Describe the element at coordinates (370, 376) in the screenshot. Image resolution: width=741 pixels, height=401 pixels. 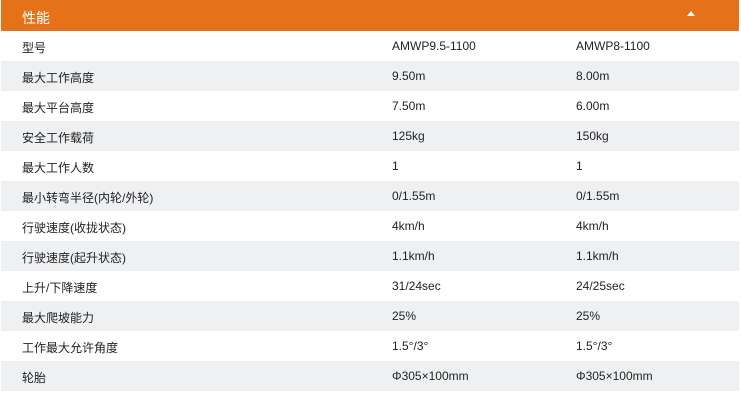
I see `table-row: 轮胎 Φ305×100mm Φ305×100mm` at that location.